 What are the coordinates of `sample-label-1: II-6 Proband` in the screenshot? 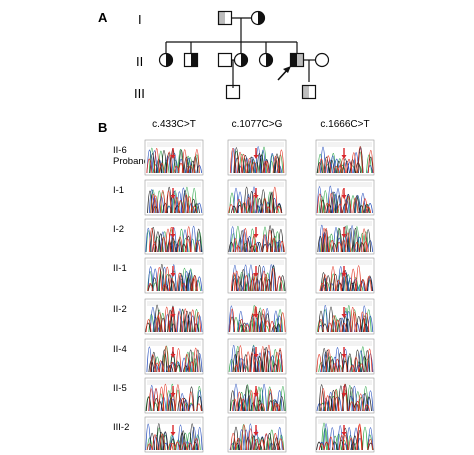 It's located at (131, 156).